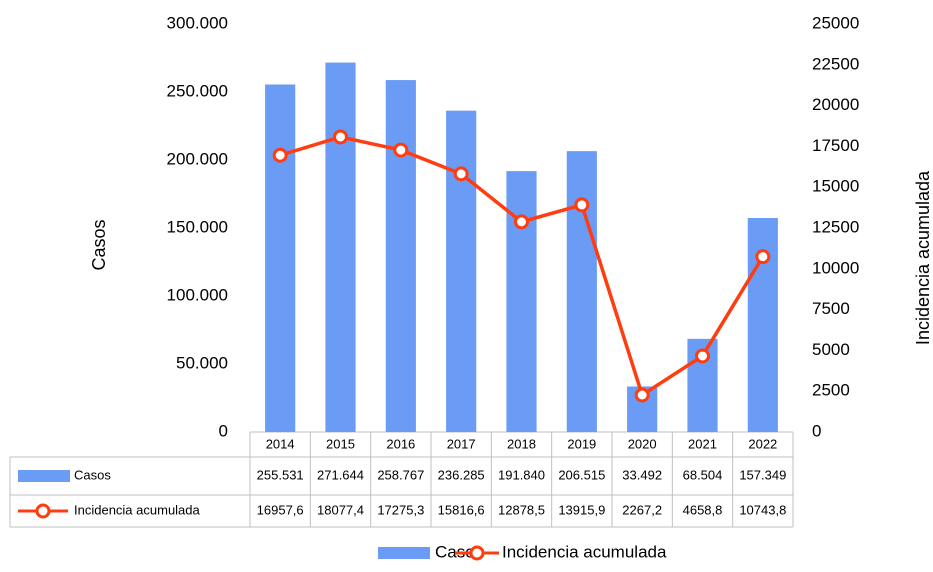  What do you see at coordinates (835, 145) in the screenshot?
I see `y2-tick-label: 17500` at bounding box center [835, 145].